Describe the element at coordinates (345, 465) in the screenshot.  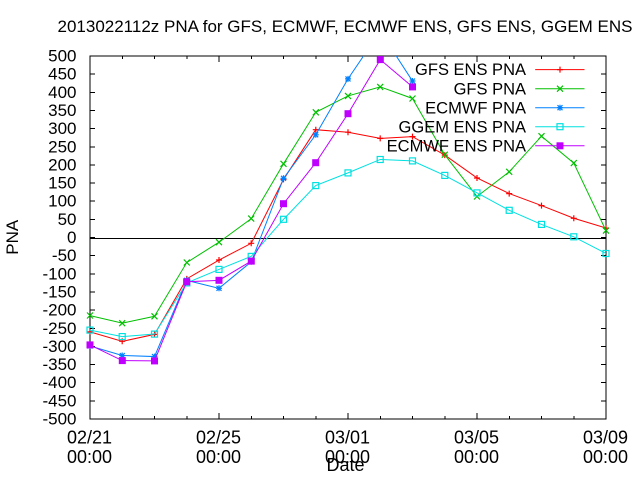
I see `svg-text: Date` at that location.